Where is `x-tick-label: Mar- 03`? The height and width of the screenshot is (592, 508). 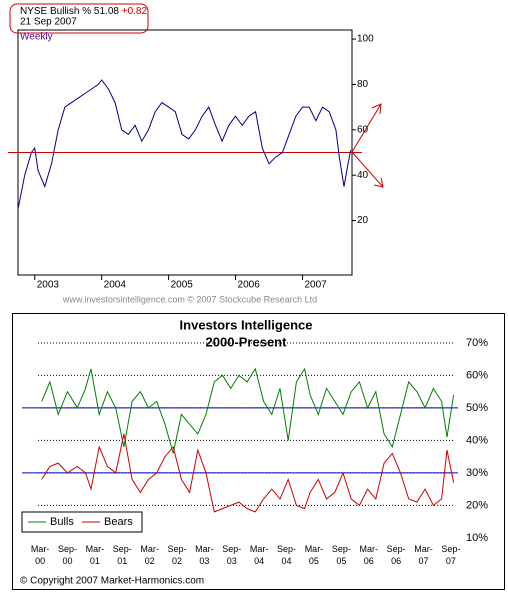 x-tick-label: Mar- 03 is located at coordinates (204, 555).